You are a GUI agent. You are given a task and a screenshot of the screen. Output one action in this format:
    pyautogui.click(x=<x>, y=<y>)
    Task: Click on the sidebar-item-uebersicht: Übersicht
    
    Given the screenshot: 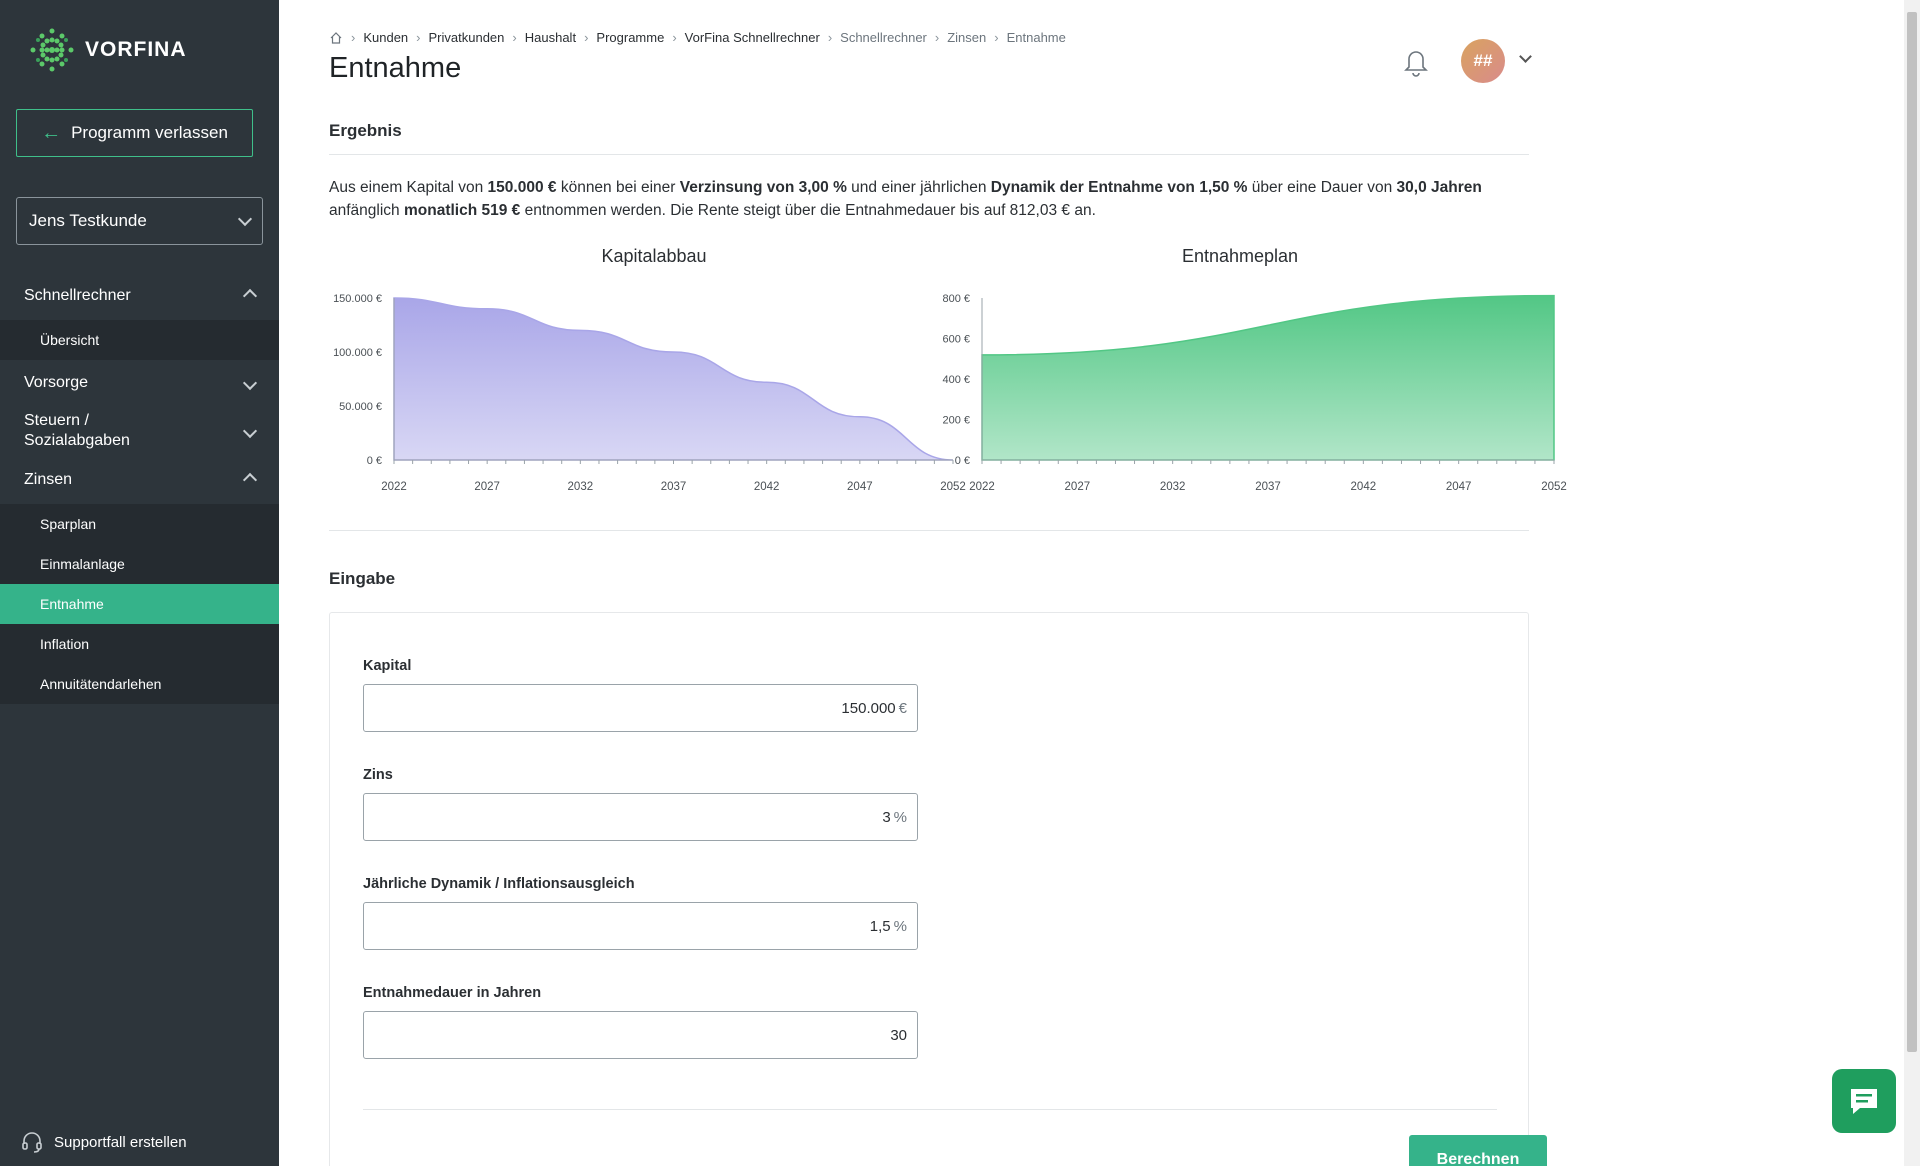 What is the action you would take?
    pyautogui.click(x=139, y=340)
    